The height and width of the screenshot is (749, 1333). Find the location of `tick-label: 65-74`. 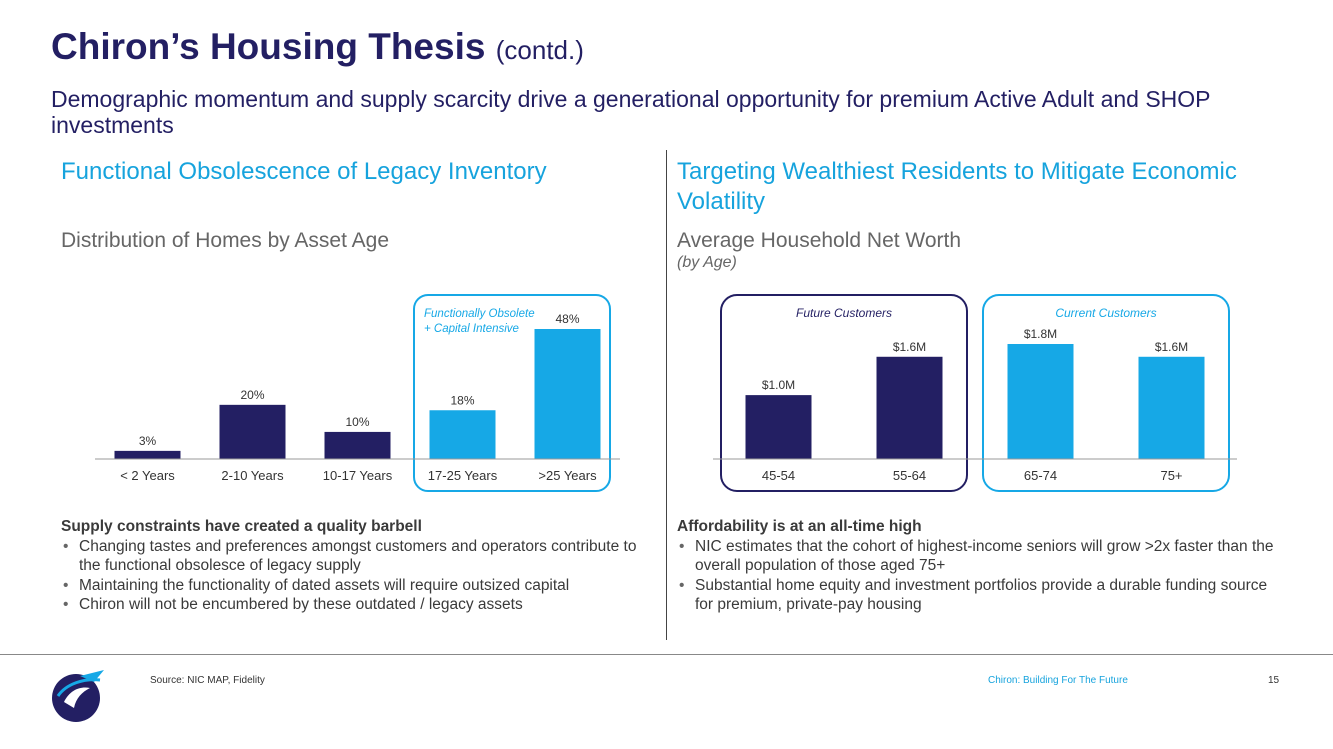

tick-label: 65-74 is located at coordinates (1040, 475).